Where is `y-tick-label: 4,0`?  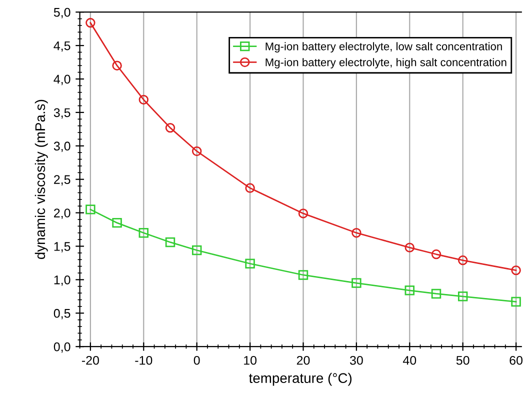 y-tick-label: 4,0 is located at coordinates (62, 80).